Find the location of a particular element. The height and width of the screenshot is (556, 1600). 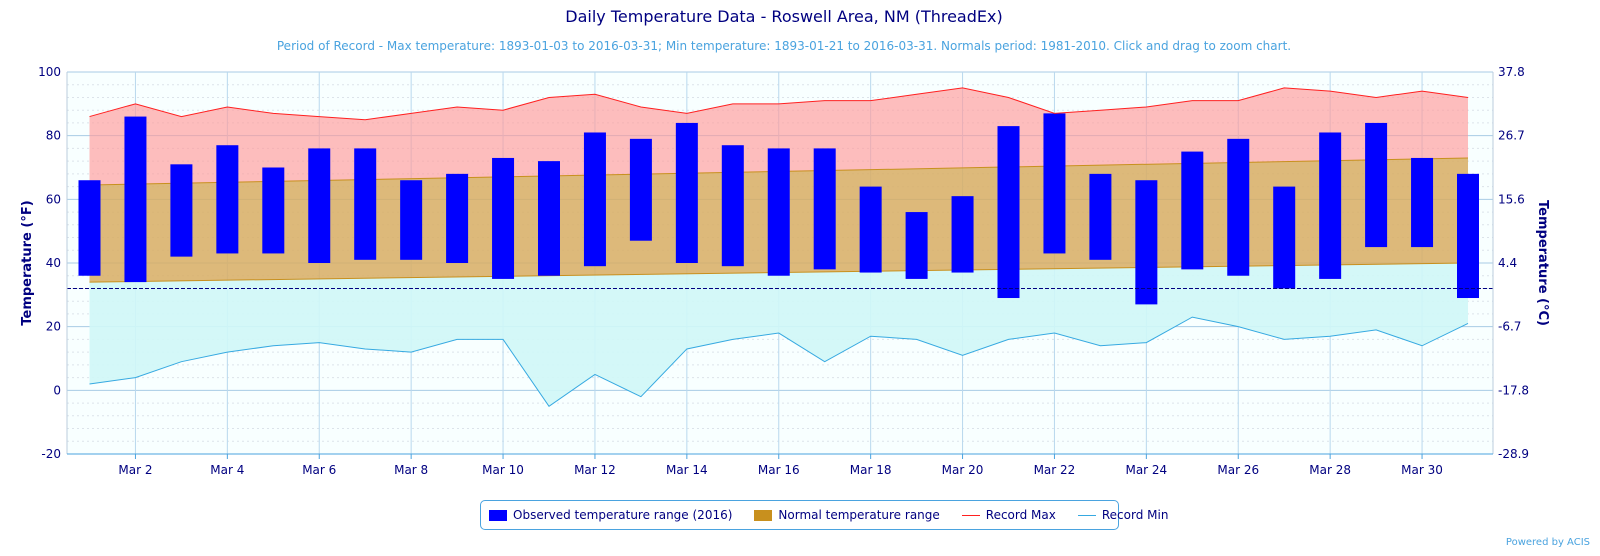

y-tick-label-right: 26.7 is located at coordinates (1511, 136).